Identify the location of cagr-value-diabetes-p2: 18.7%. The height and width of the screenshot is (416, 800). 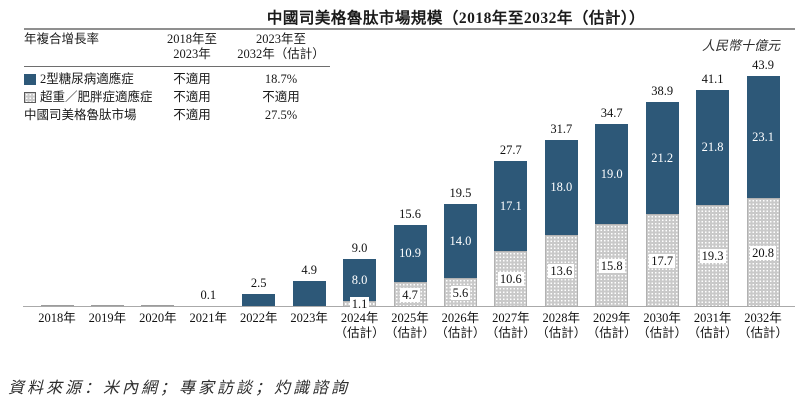
(281, 79).